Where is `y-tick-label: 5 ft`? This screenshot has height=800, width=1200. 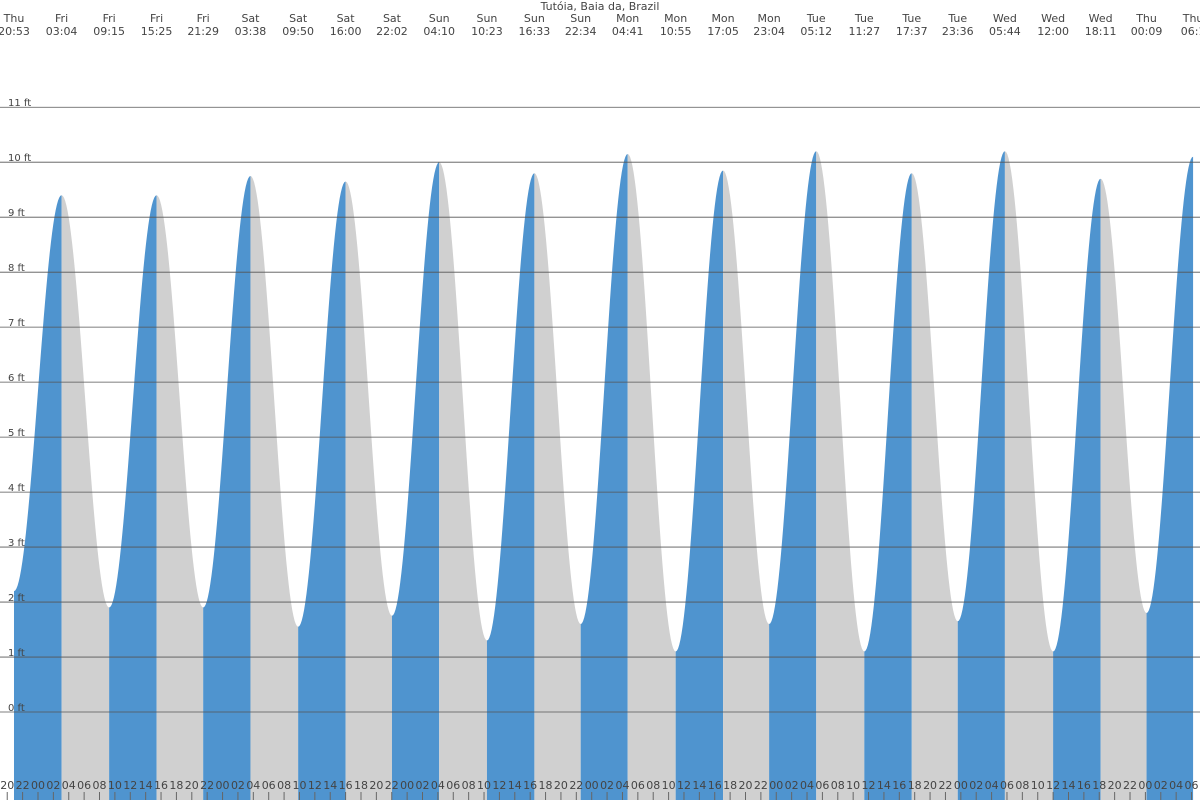 y-tick-label: 5 ft is located at coordinates (16, 433).